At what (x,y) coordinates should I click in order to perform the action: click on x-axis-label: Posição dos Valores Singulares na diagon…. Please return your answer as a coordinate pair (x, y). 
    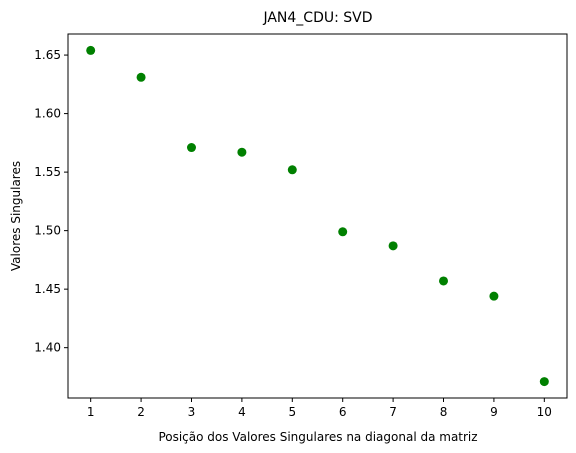
    Looking at the image, I should click on (317, 437).